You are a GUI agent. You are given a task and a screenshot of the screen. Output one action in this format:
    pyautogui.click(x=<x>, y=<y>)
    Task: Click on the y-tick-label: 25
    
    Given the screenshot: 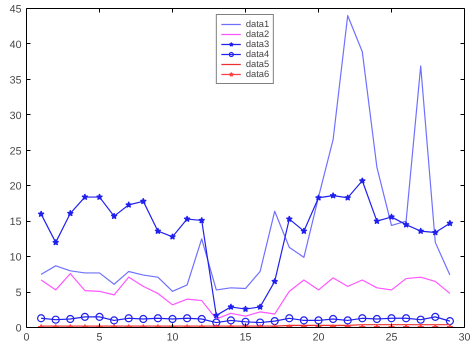 What is the action you would take?
    pyautogui.click(x=16, y=151)
    